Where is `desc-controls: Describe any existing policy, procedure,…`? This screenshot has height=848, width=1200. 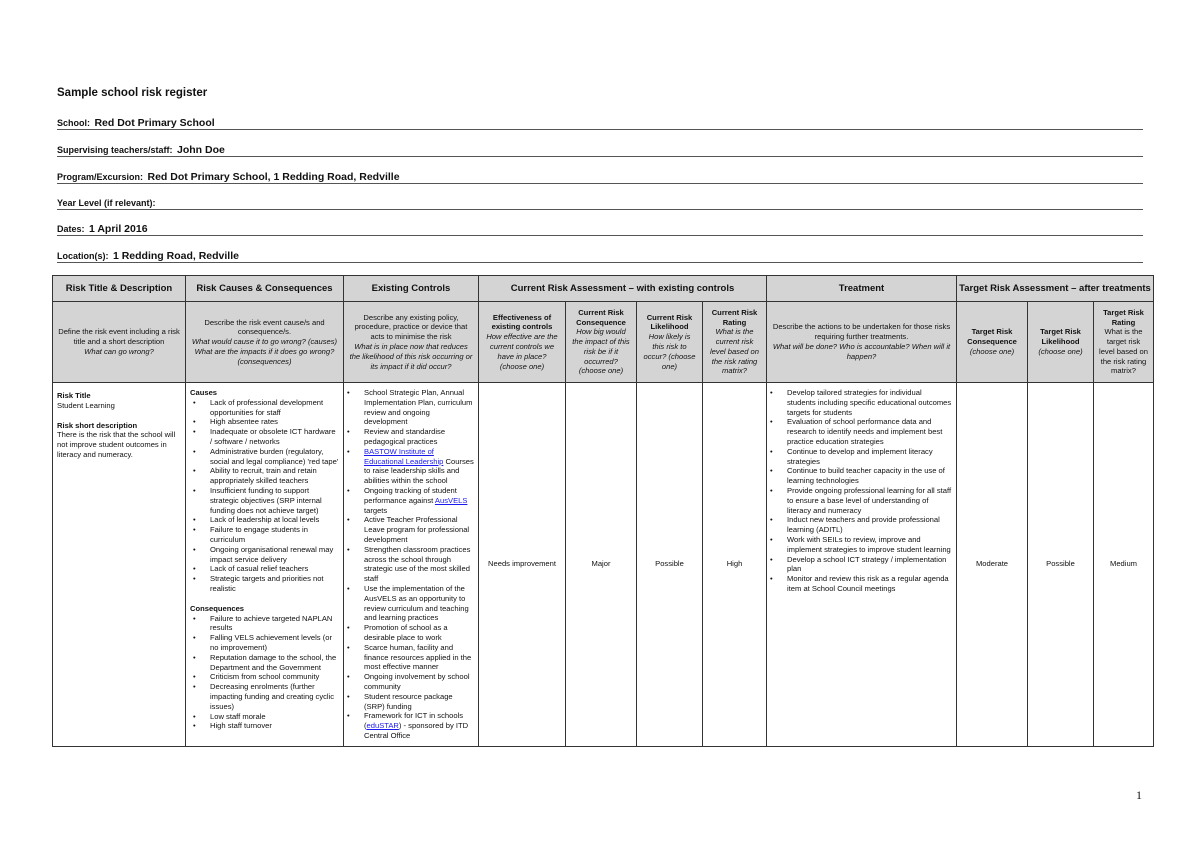 desc-controls: Describe any existing policy, procedure,… is located at coordinates (411, 342).